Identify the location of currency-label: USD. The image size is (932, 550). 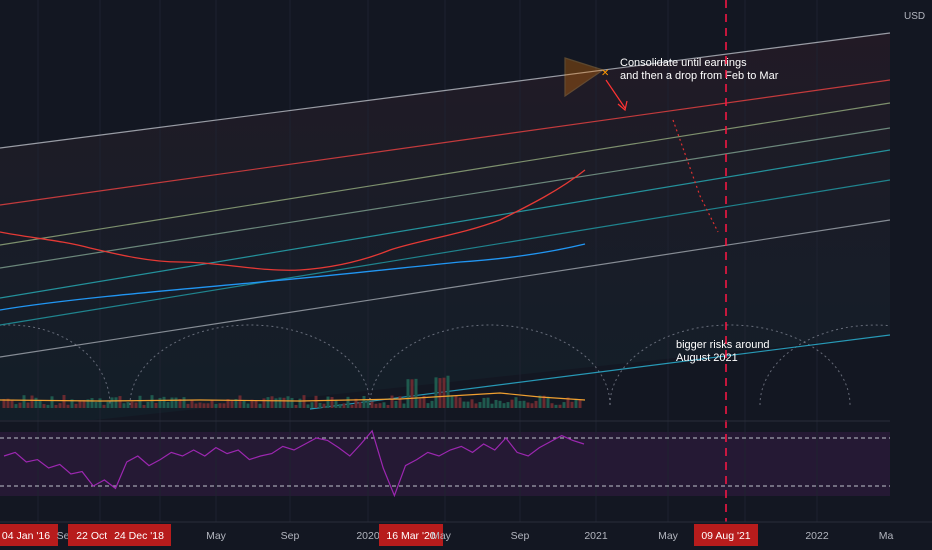
(914, 16).